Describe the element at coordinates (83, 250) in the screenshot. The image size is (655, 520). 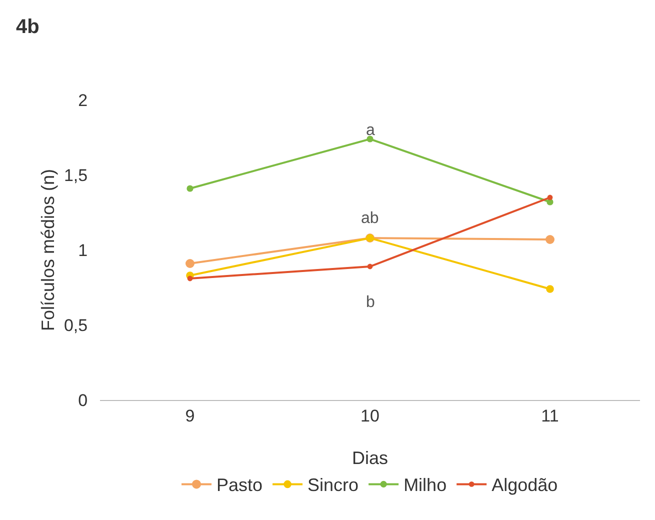
I see `y-tick-label: 1` at that location.